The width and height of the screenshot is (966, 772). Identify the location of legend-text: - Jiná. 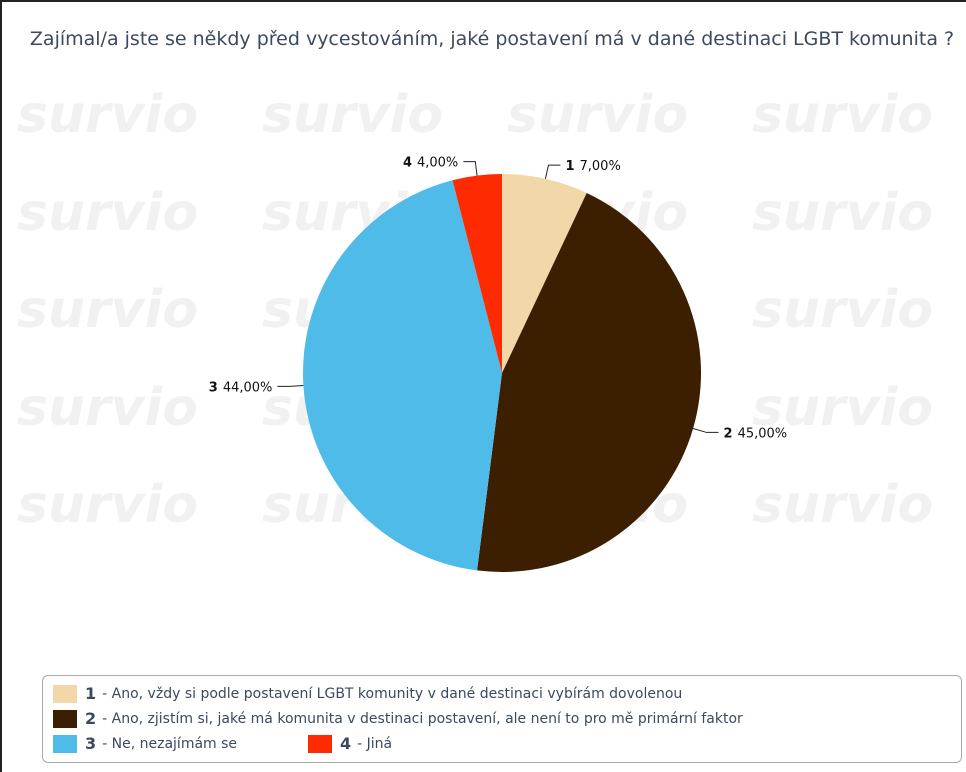
(375, 743).